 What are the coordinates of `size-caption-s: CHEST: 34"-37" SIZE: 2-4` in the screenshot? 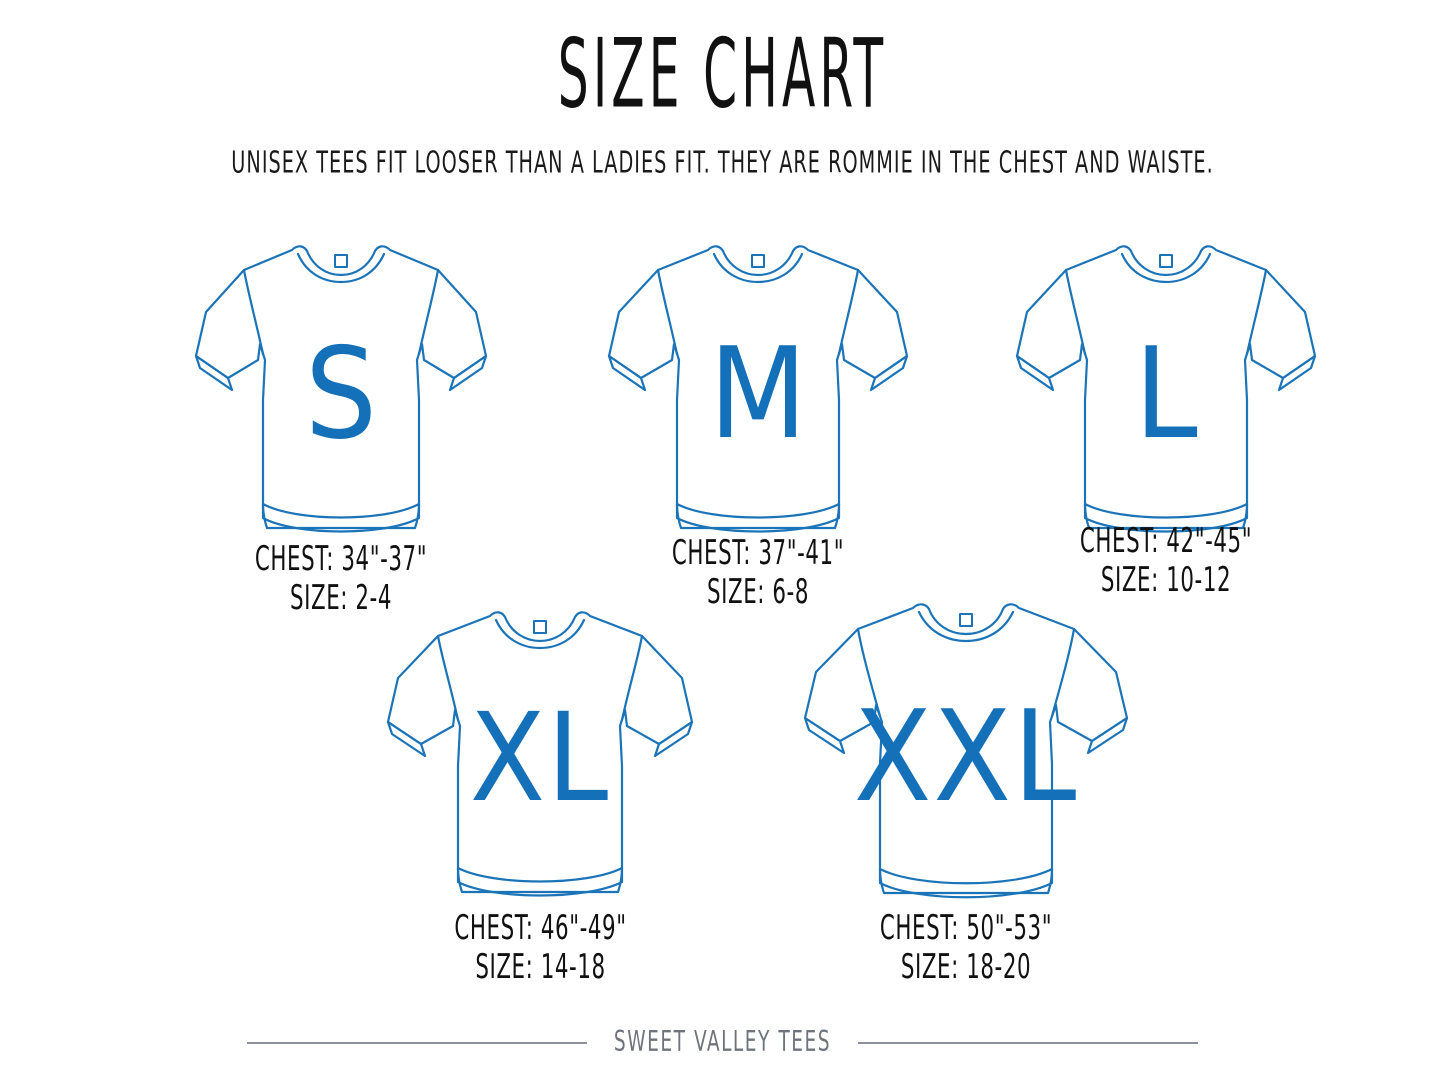 It's located at (341, 577).